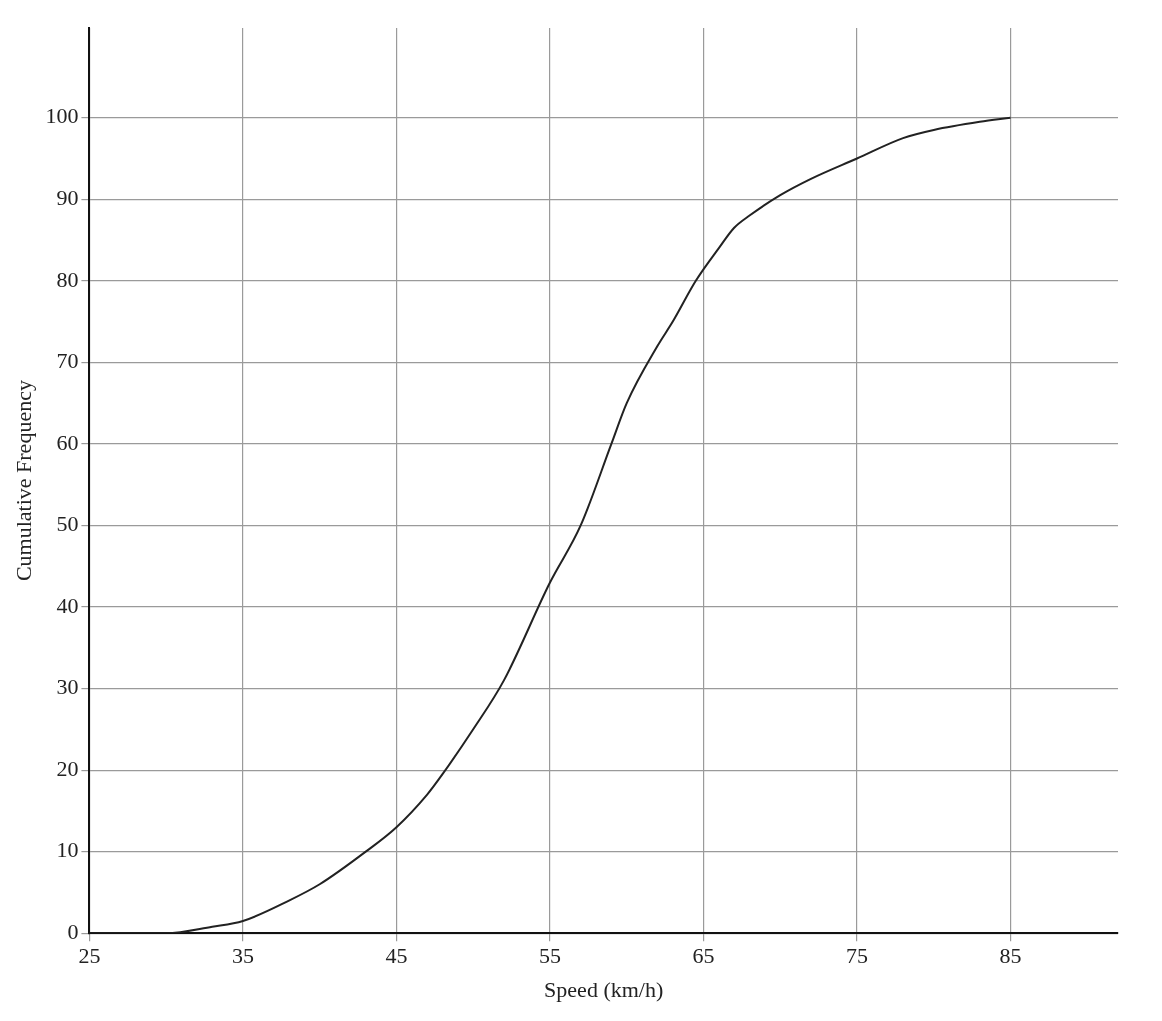  Describe the element at coordinates (67, 361) in the screenshot. I see `y-tick-label: 70` at that location.